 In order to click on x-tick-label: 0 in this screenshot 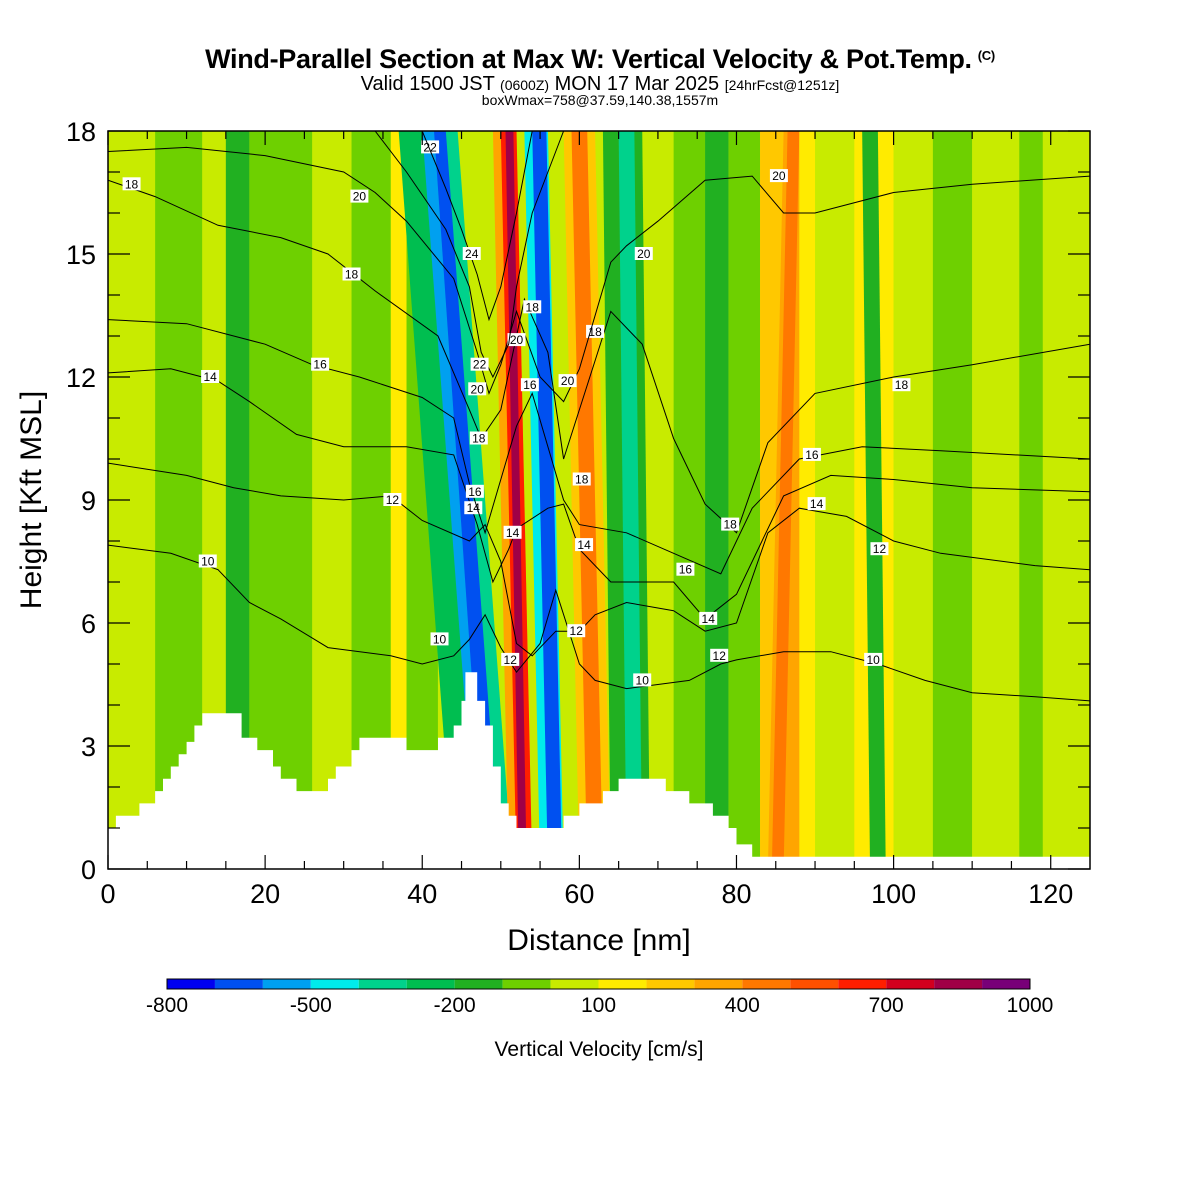, I will do `click(107, 894)`.